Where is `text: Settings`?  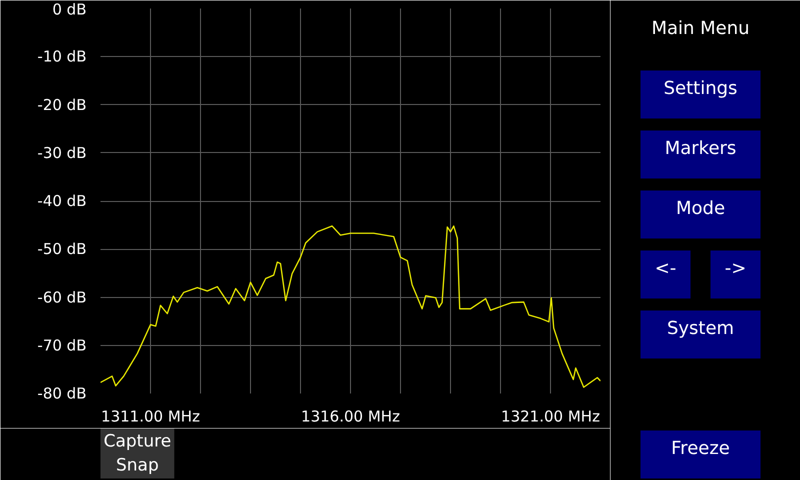
text: Settings is located at coordinates (701, 88).